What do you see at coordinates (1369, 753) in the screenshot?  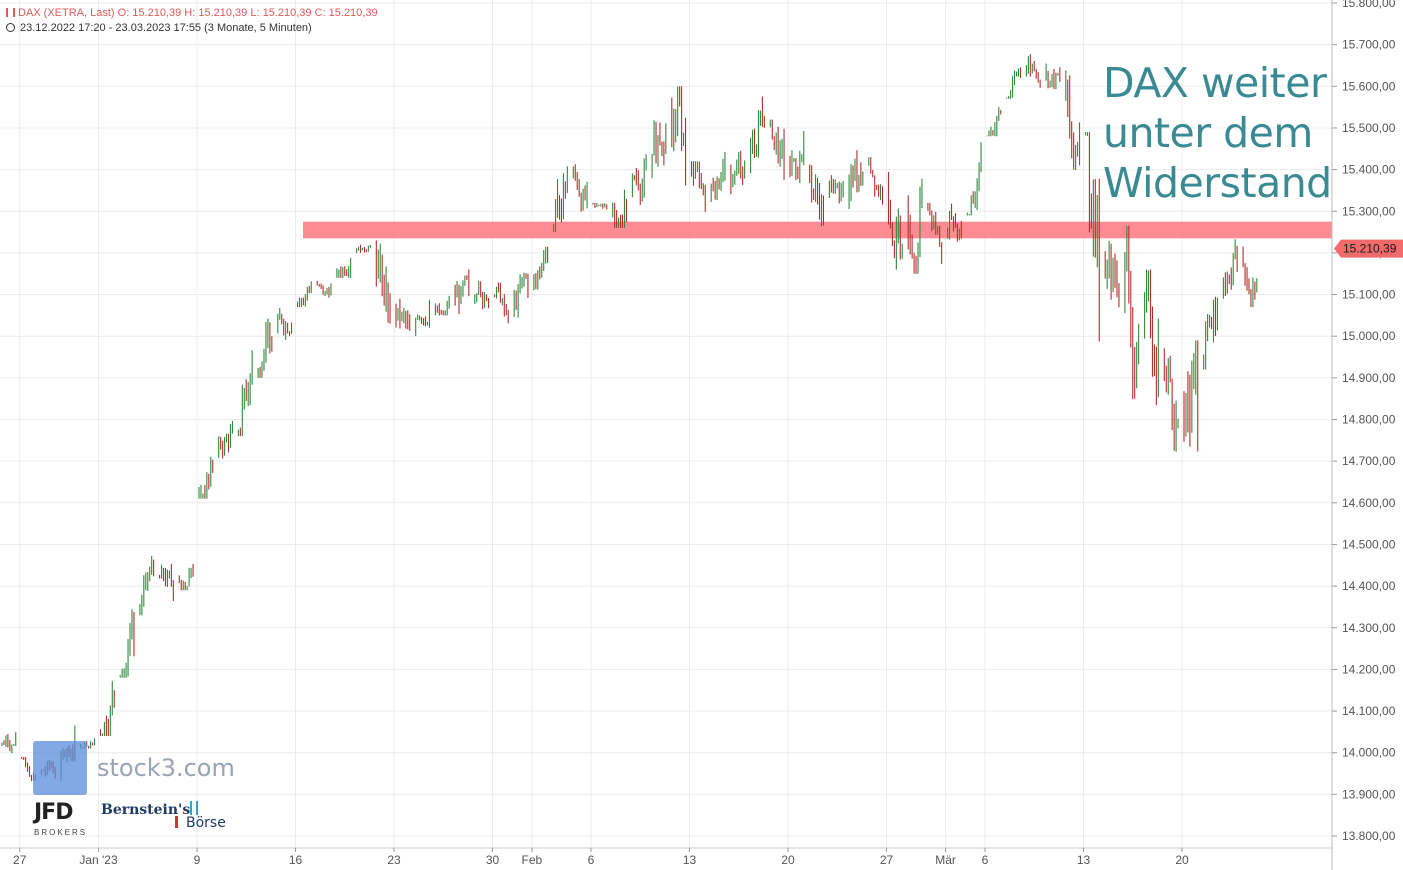 I see `price-tick-label: 14.000,00` at bounding box center [1369, 753].